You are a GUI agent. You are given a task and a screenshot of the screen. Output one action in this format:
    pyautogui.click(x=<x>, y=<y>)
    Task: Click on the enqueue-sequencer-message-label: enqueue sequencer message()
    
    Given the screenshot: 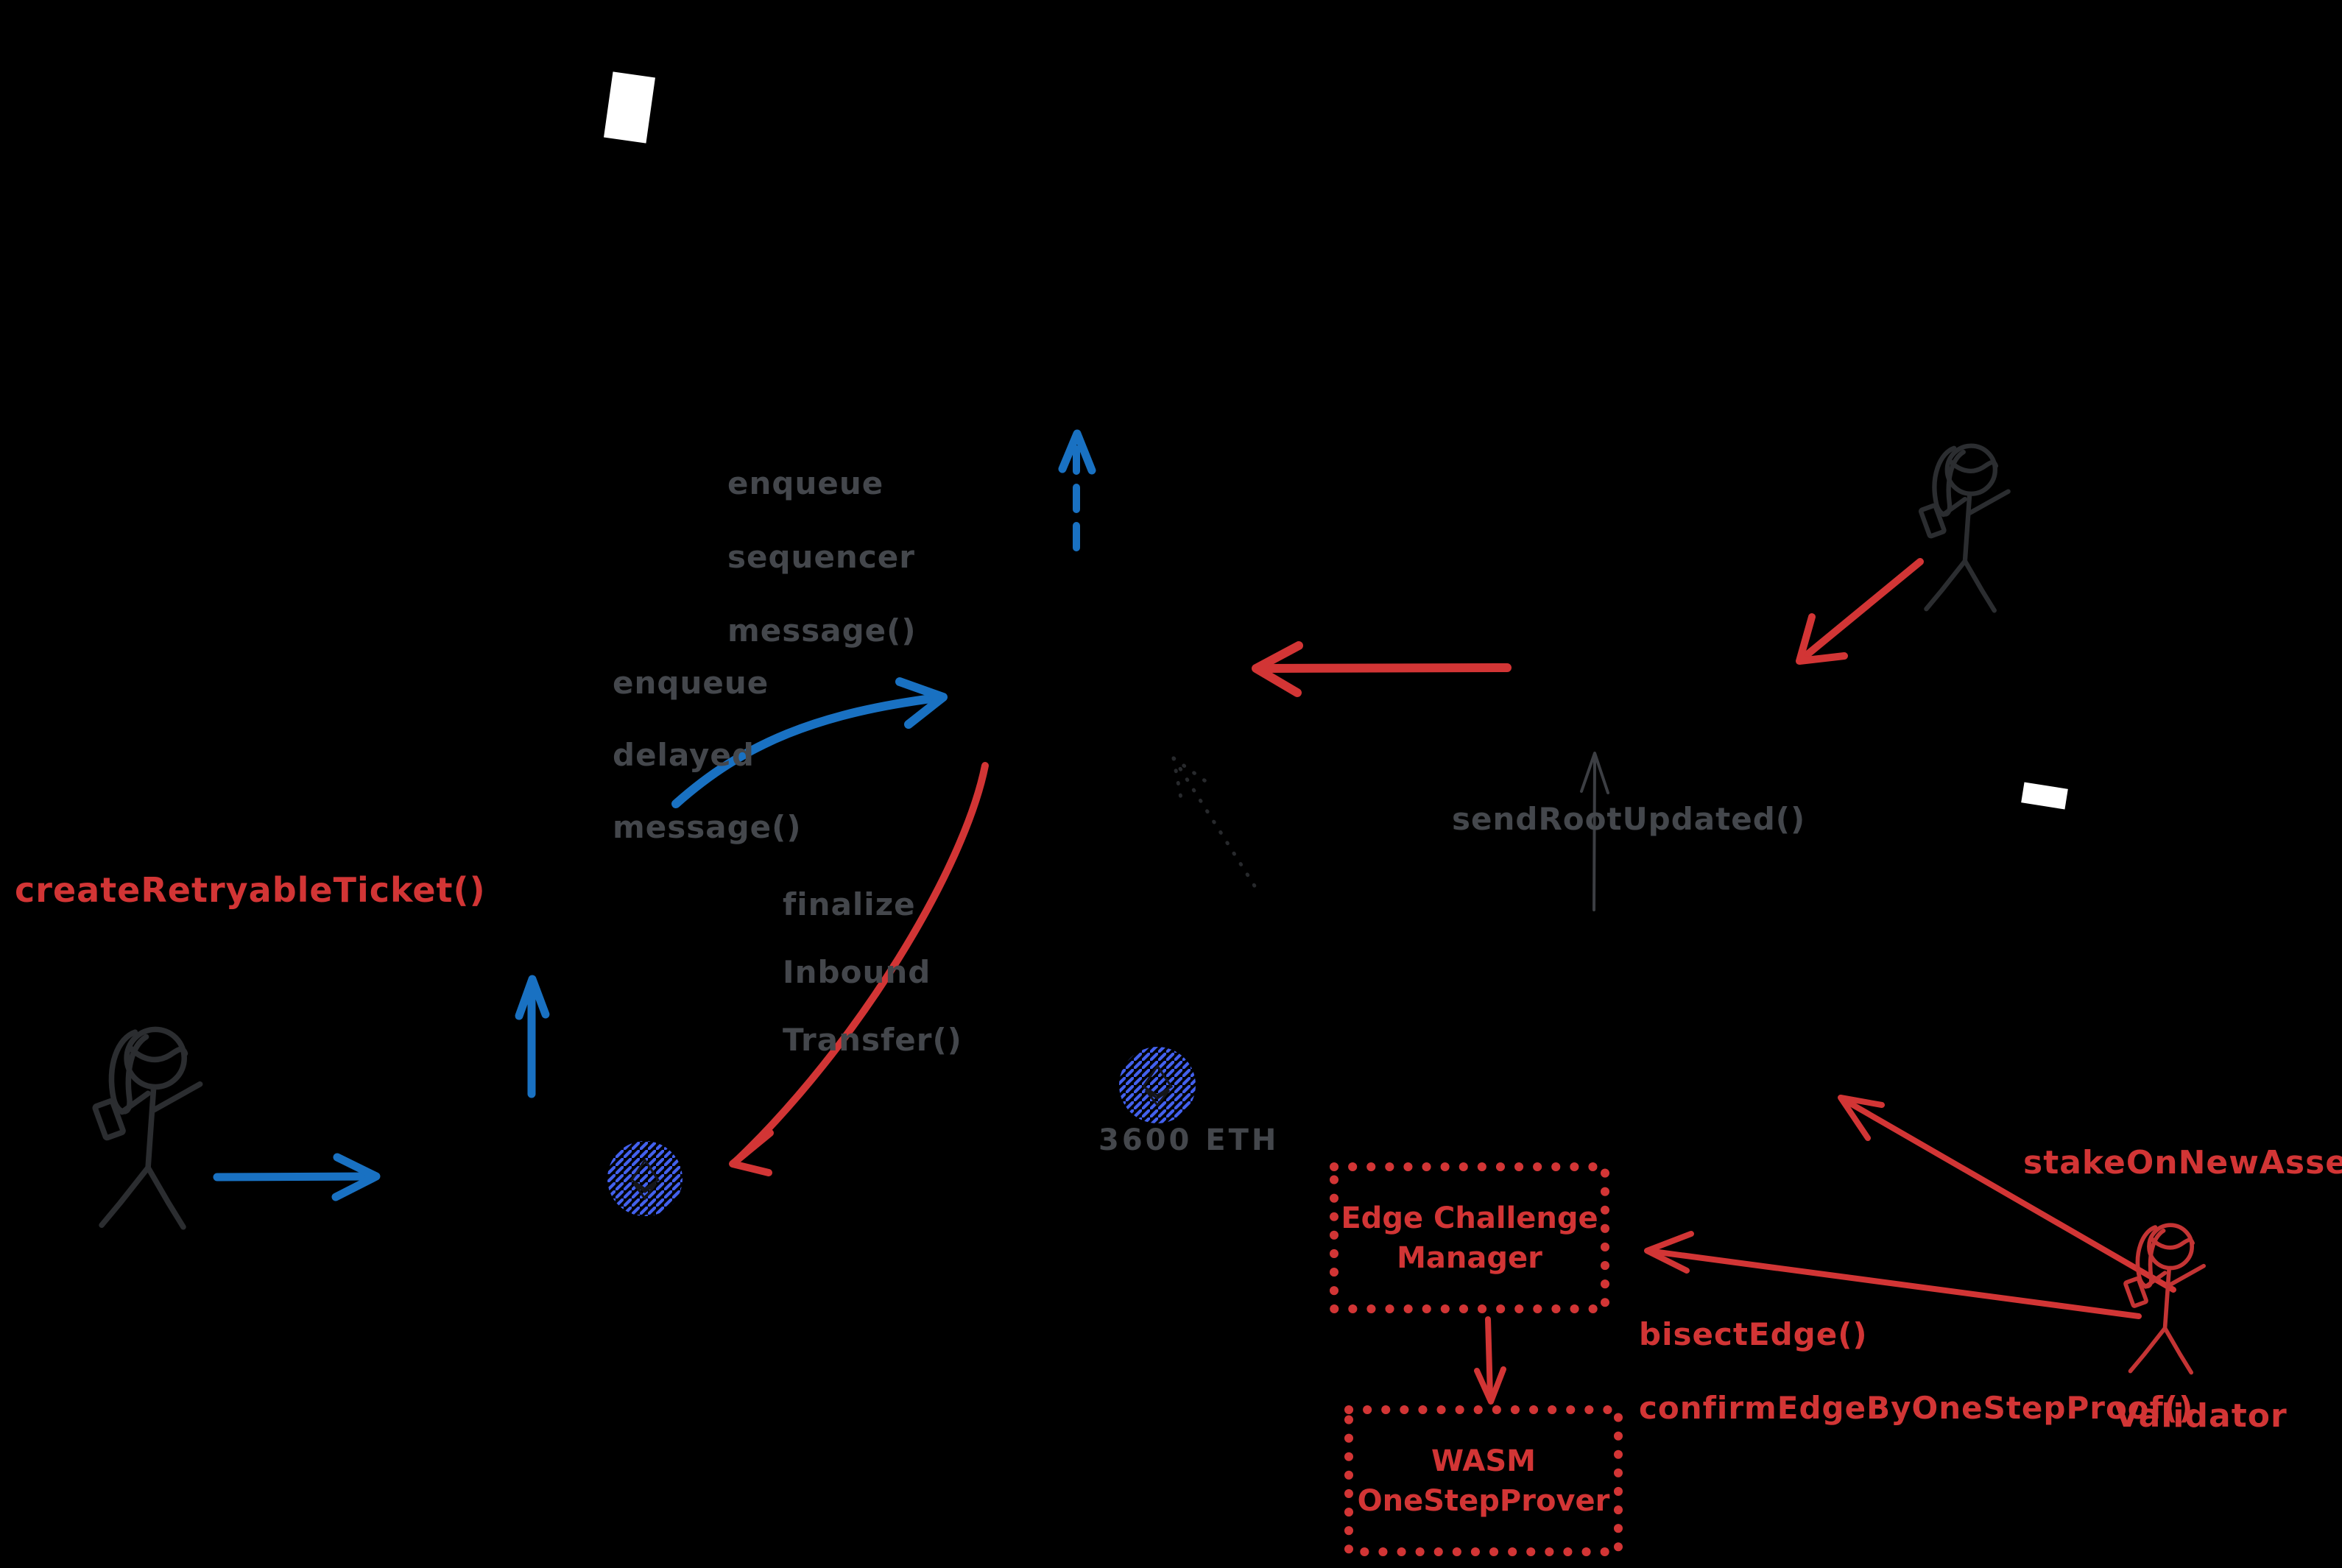 What is the action you would take?
    pyautogui.click(x=822, y=557)
    